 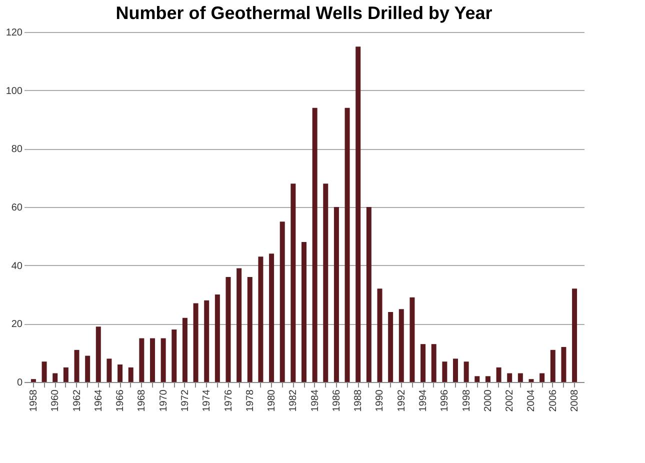 I want to click on y-tick-label: 0, so click(x=19, y=383).